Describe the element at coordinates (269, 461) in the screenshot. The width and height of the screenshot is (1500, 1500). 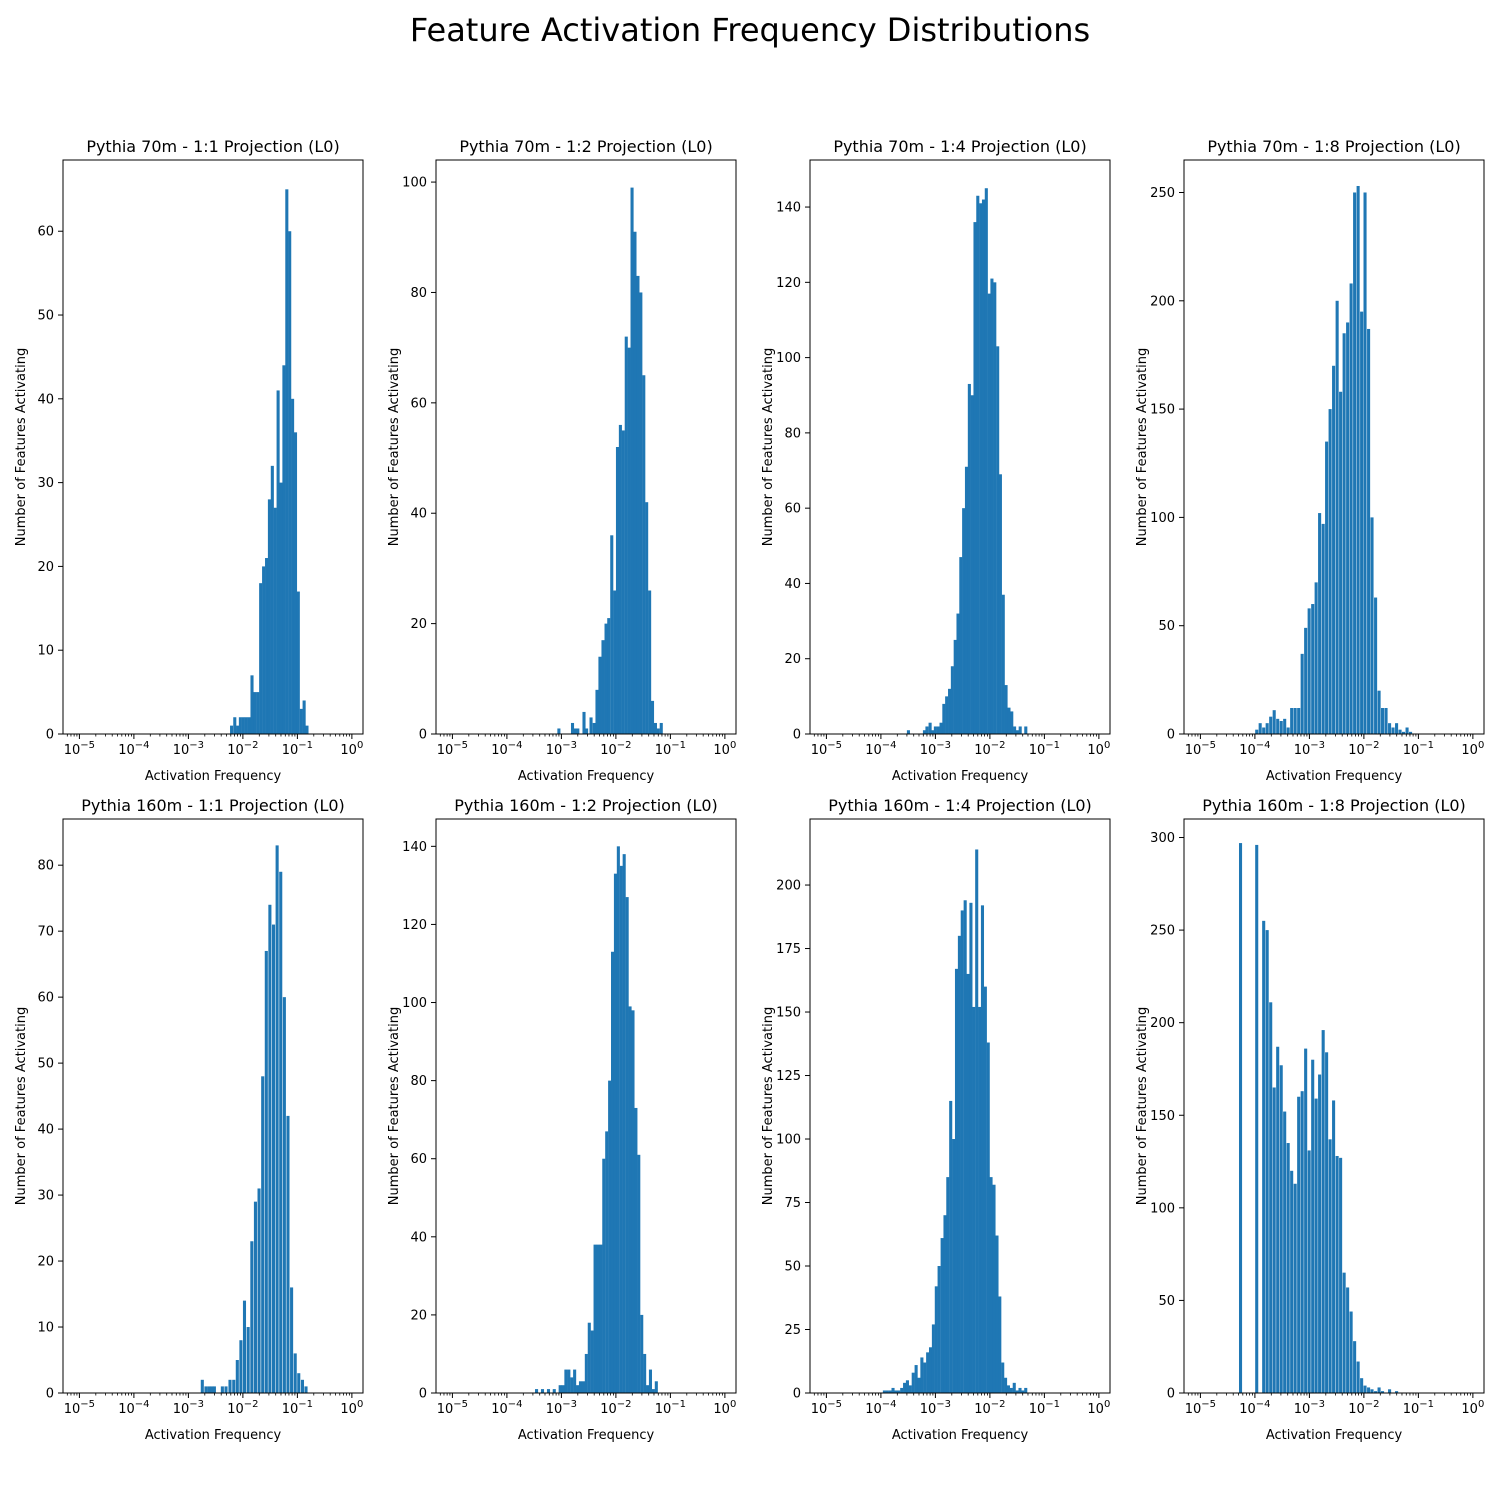
I see `bars-group` at that location.